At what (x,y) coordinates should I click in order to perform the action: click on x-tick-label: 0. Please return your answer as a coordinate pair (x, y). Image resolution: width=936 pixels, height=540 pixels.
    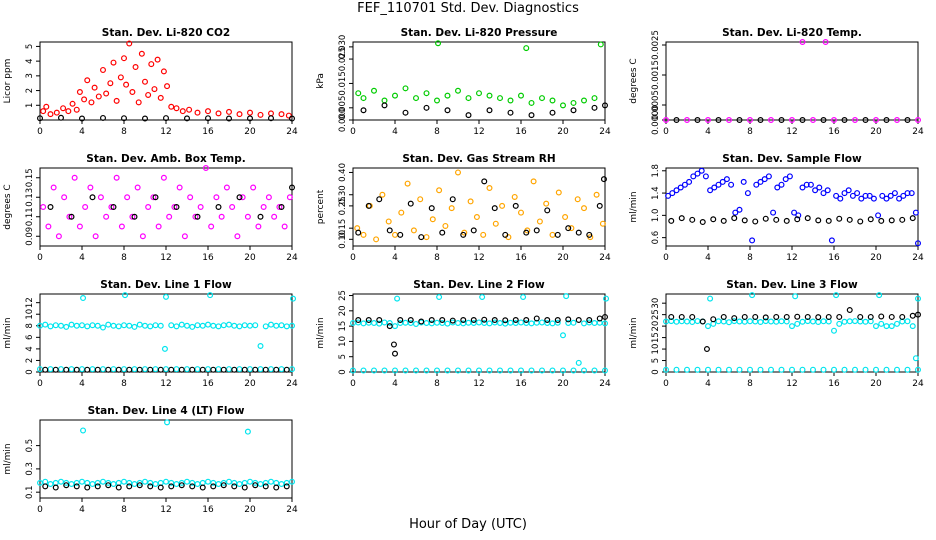
    Looking at the image, I should click on (353, 132).